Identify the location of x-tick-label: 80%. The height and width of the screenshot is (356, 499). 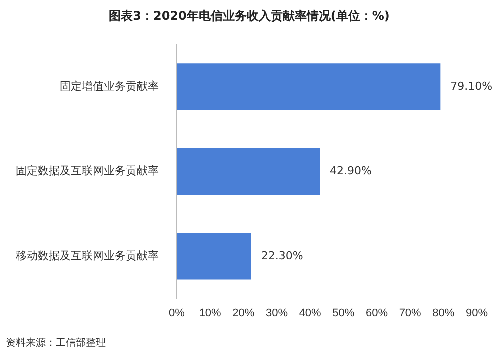
(443, 313).